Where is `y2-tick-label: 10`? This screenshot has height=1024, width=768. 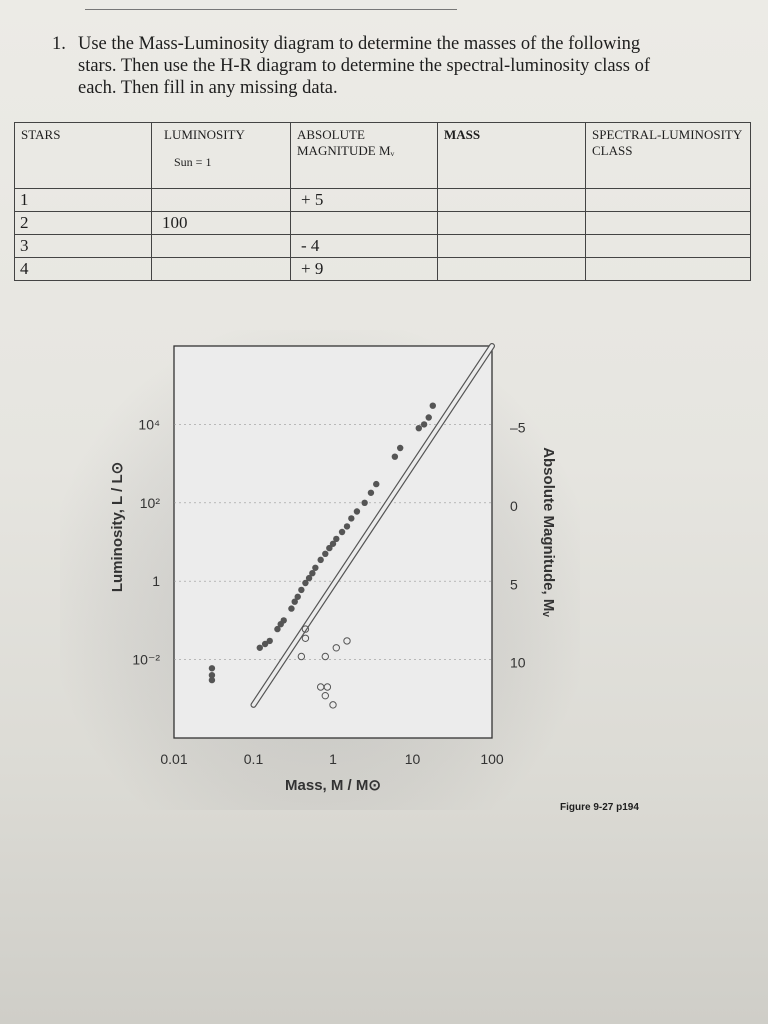
y2-tick-label: 10 is located at coordinates (518, 663).